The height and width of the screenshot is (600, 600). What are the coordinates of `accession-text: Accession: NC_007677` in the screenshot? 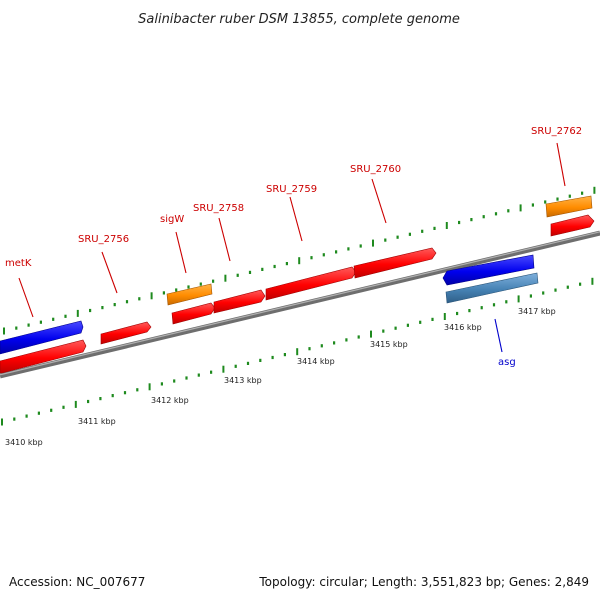 It's located at (77, 582).